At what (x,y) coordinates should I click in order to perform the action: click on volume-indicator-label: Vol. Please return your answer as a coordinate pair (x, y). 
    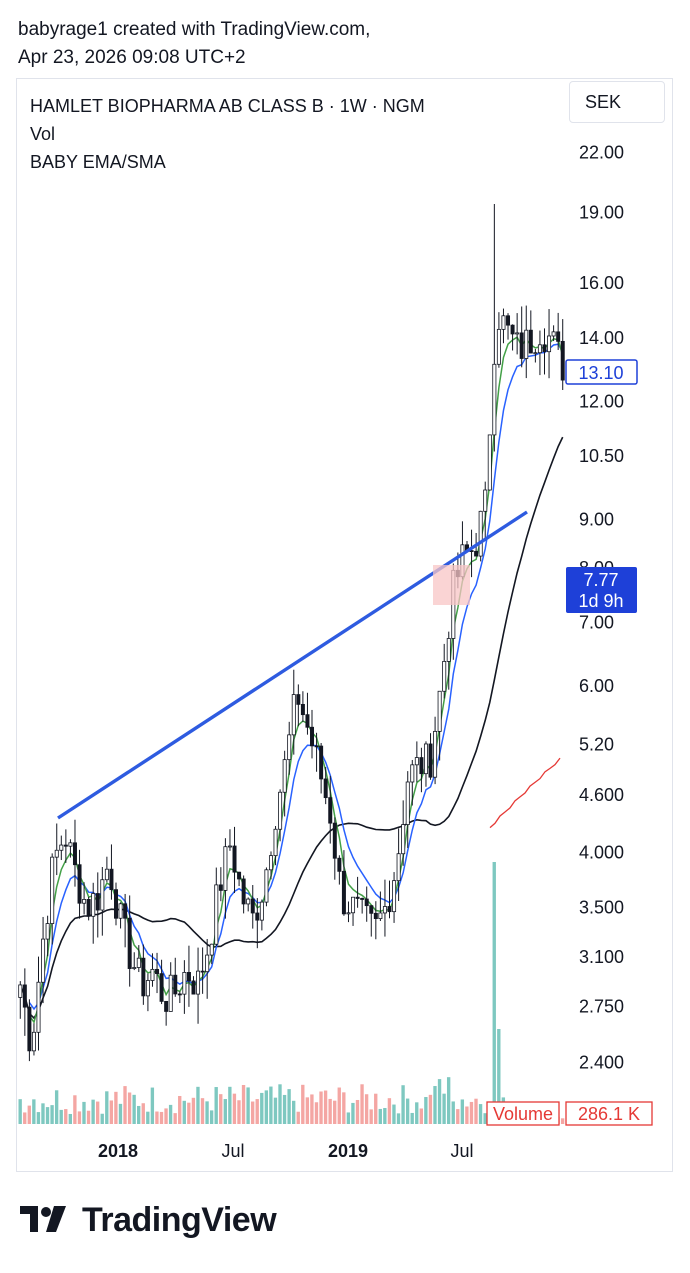
    Looking at the image, I should click on (43, 134).